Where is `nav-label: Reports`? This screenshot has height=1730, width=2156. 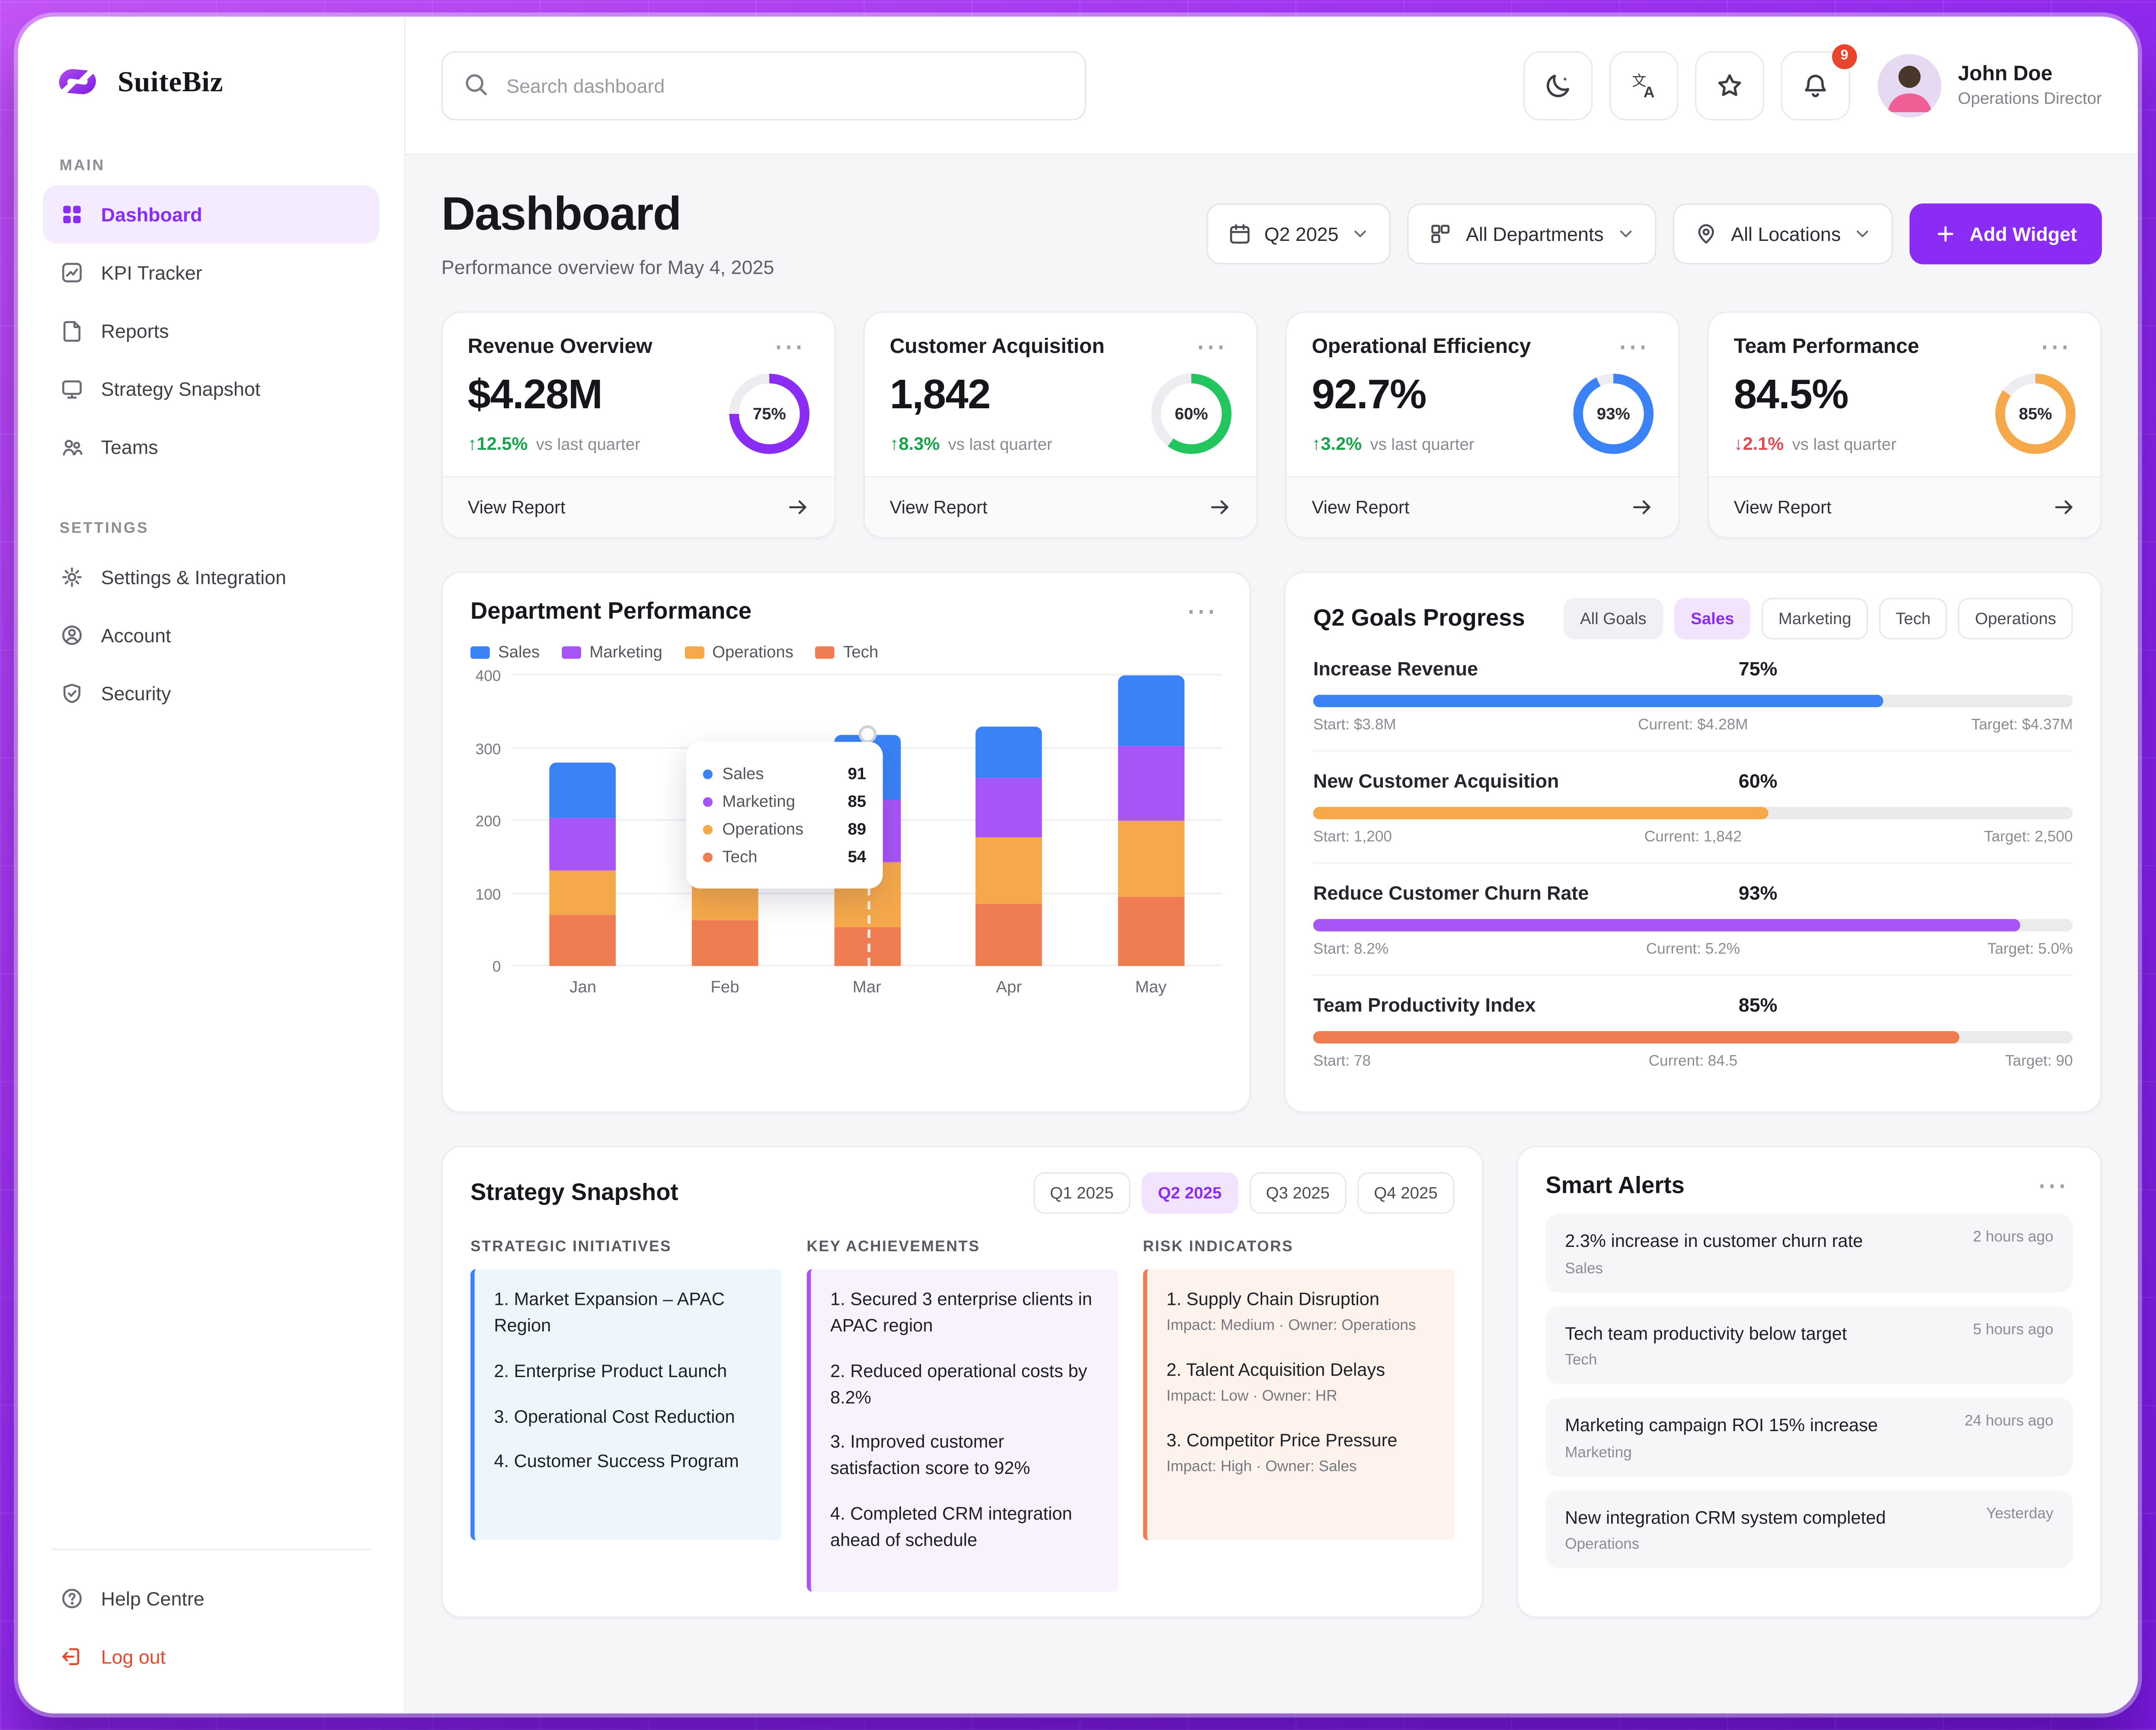 nav-label: Reports is located at coordinates (135, 331).